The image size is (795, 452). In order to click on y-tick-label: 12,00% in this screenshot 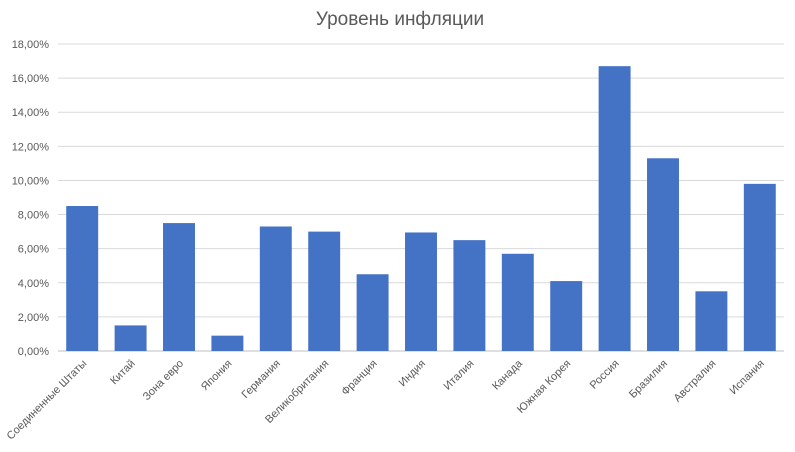, I will do `click(31, 147)`.